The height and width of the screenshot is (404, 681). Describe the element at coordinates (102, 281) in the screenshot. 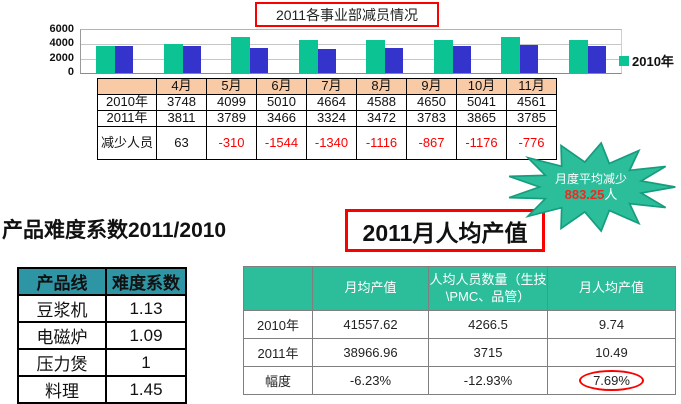

I see `difficulty-header-row: 产品线 难度系数` at that location.